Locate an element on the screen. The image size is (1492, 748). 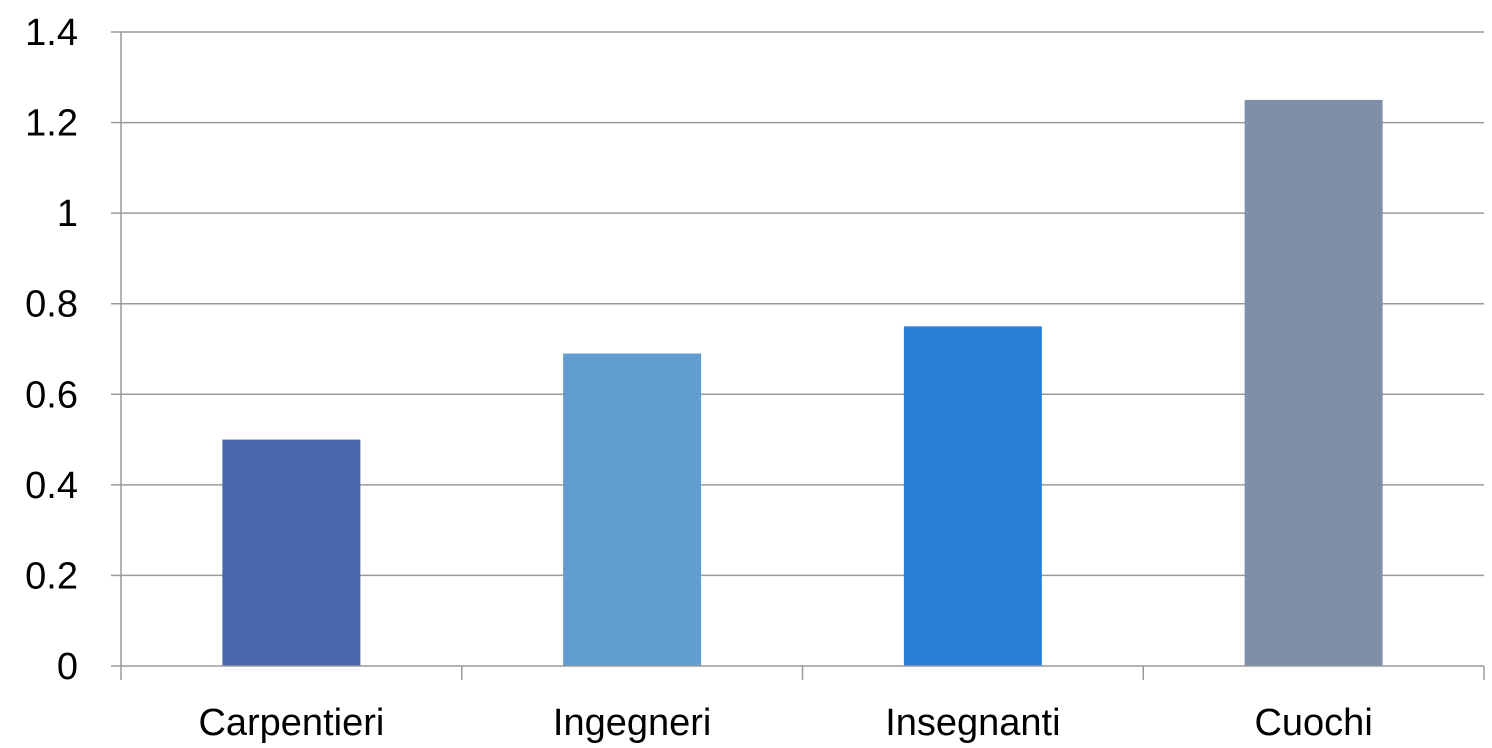
y-tick-label: 1.4 is located at coordinates (51, 33).